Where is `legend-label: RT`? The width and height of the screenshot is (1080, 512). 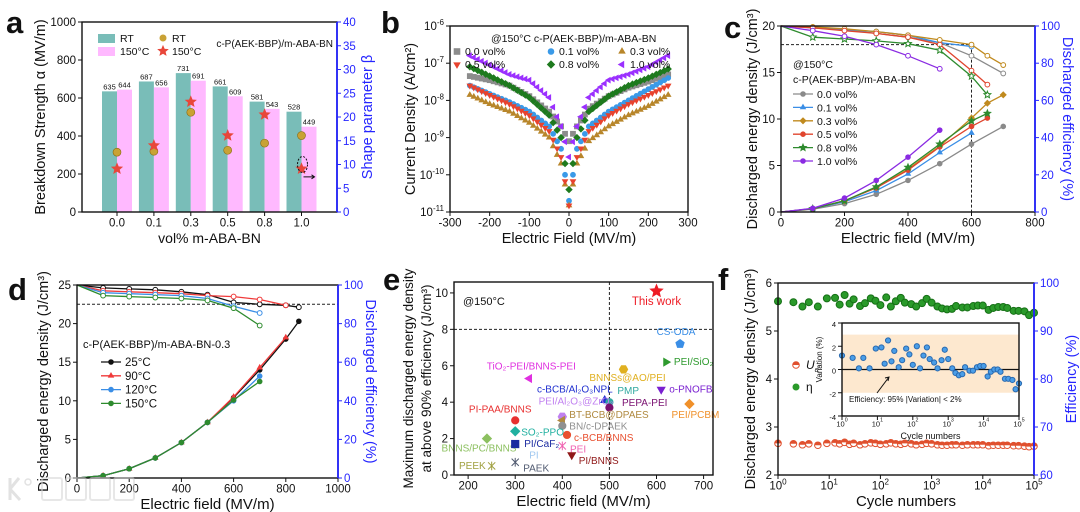
legend-label: RT is located at coordinates (127, 39).